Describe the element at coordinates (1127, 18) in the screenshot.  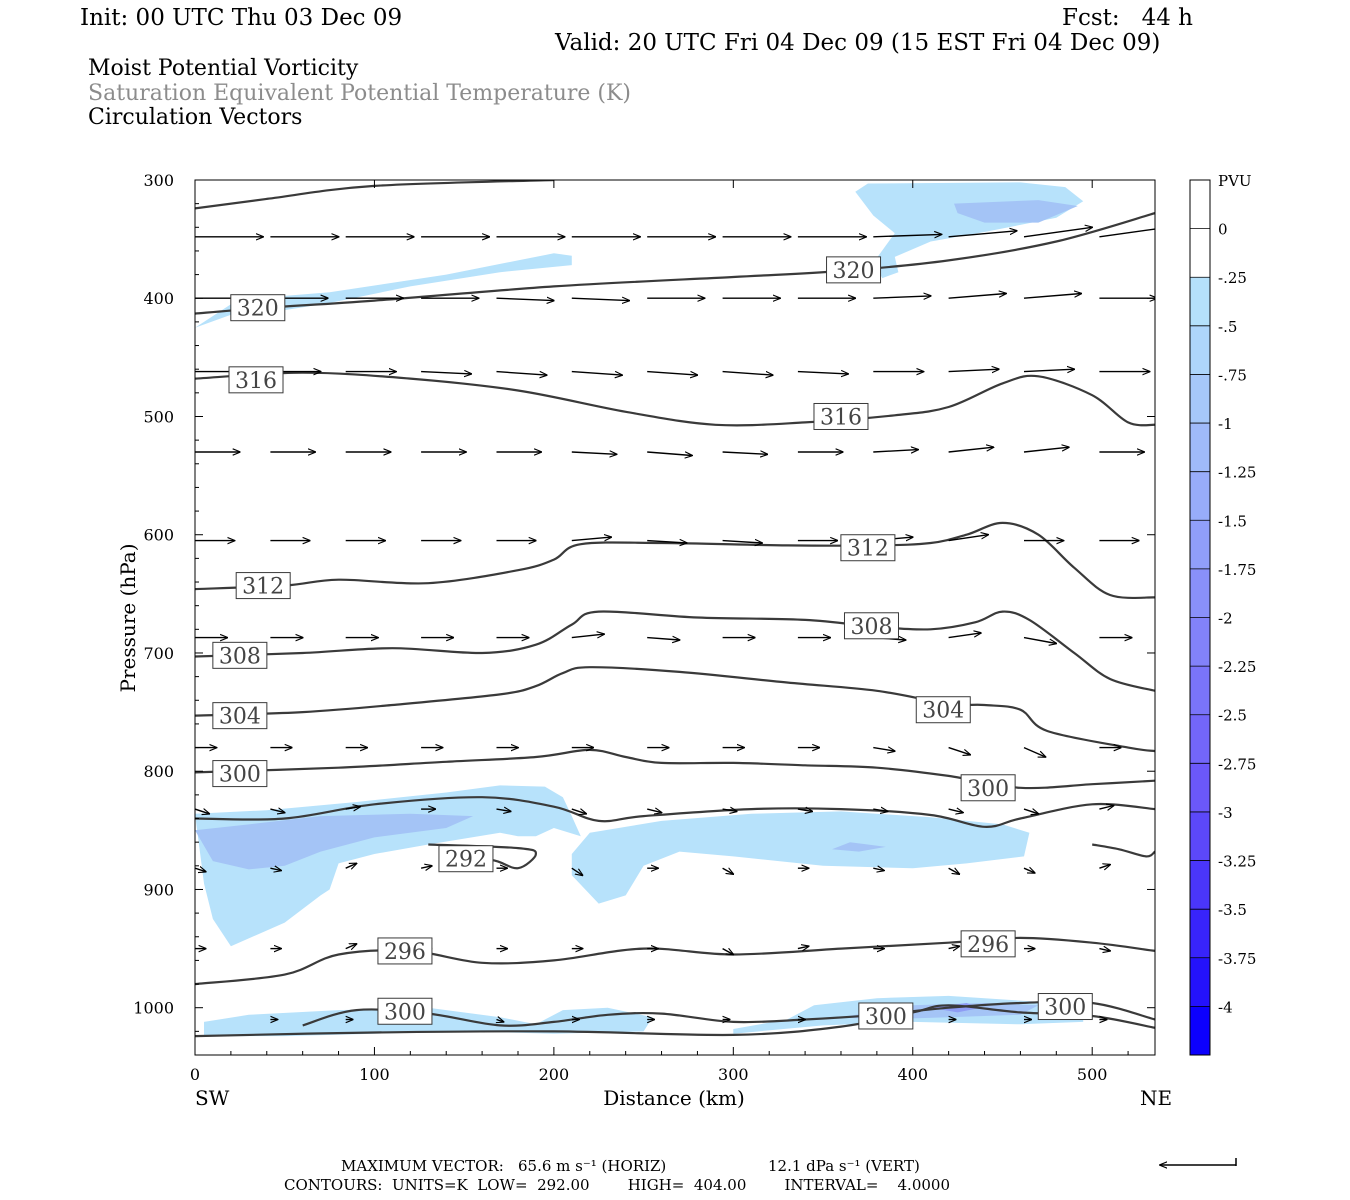
I see `forecast-hour: Fcst: 44 h` at that location.